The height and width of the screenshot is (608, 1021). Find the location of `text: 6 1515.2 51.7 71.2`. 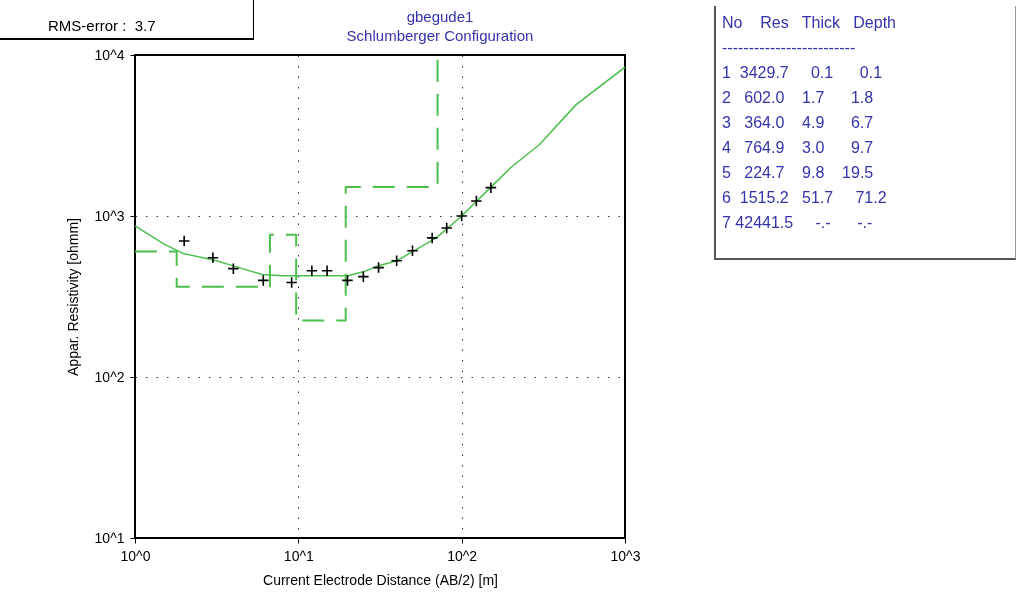

text: 6 1515.2 51.7 71.2 is located at coordinates (804, 197).